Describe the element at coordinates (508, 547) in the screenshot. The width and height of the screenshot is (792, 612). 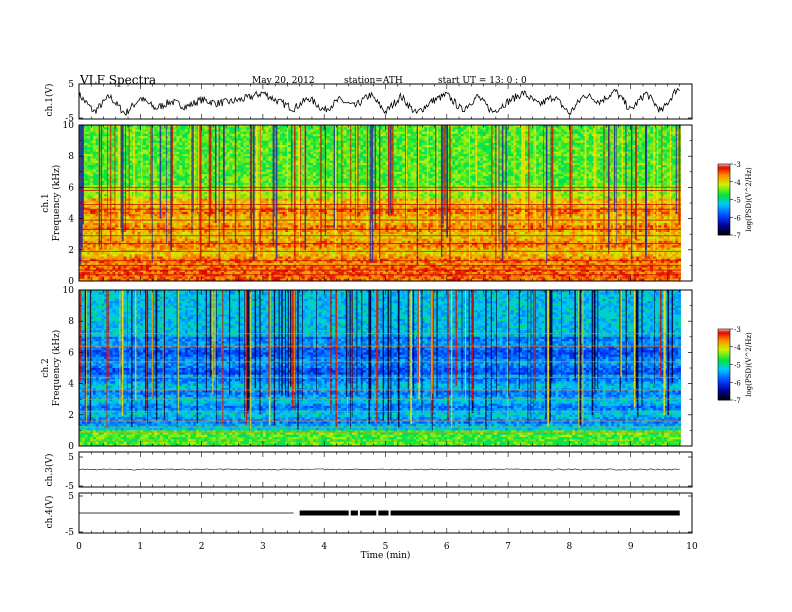
I see `xtick-label-7: 7` at that location.